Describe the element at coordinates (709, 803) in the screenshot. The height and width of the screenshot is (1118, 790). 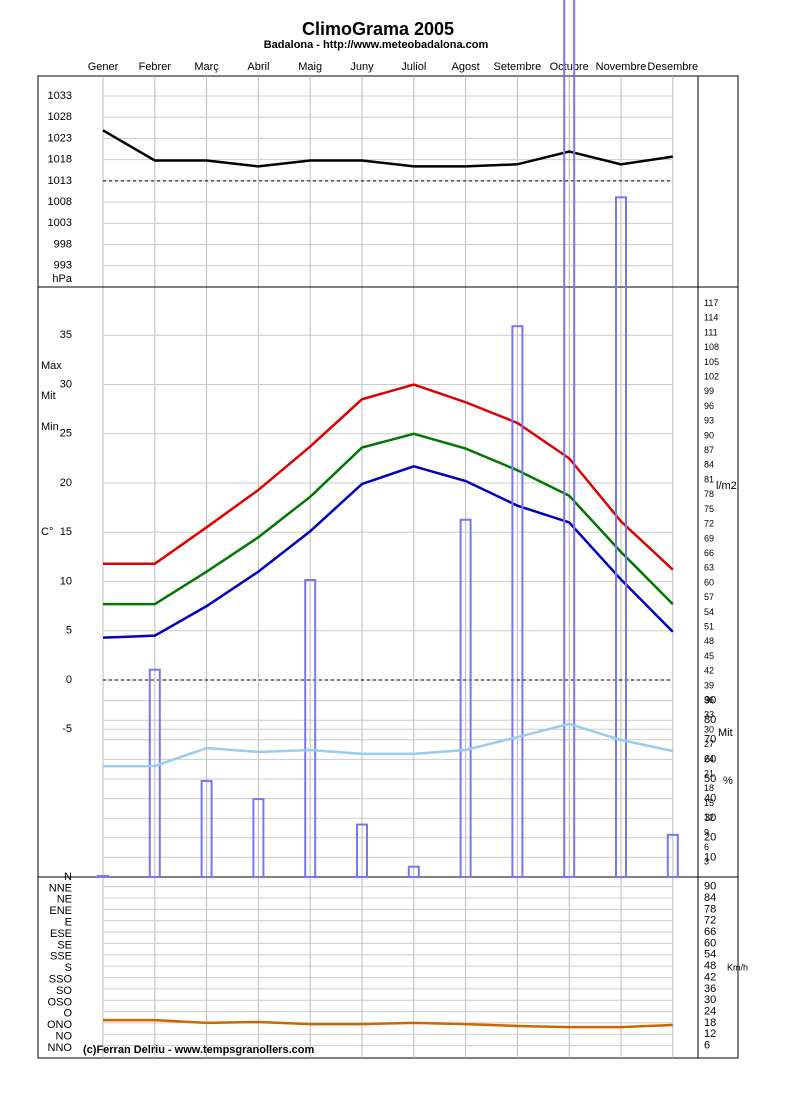
I see `y2-tick-label: 15` at that location.